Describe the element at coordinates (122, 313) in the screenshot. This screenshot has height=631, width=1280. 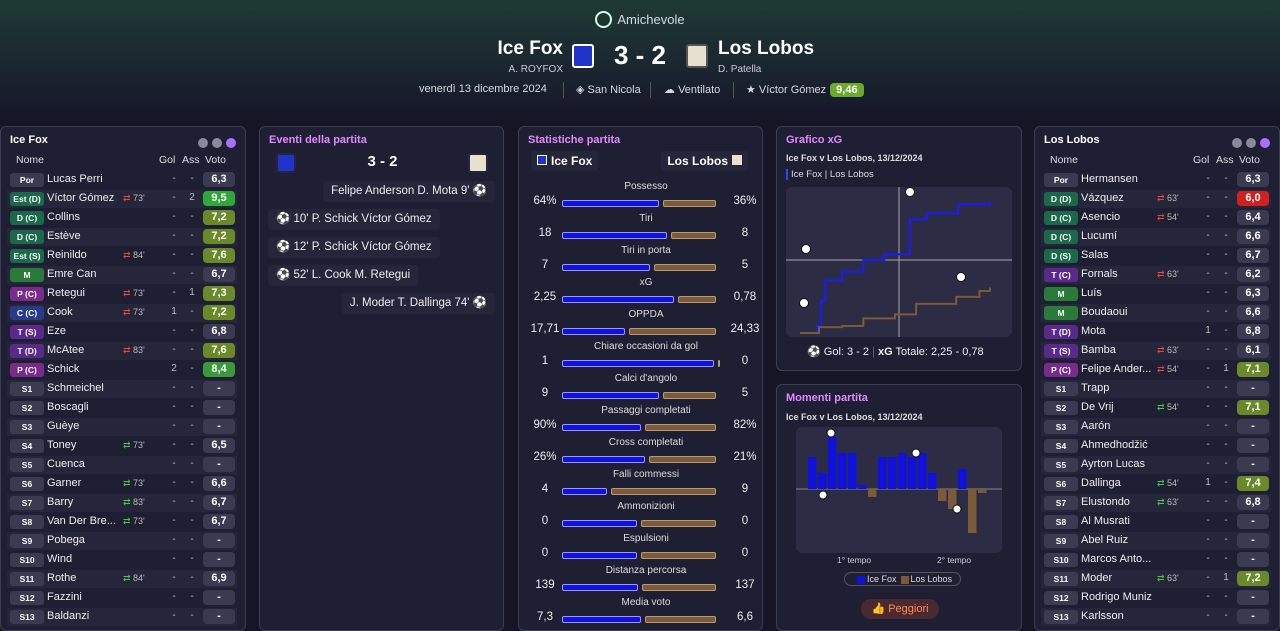
I see `player-row: C (C) Cook ⇄ 73' 1 -7,2` at that location.